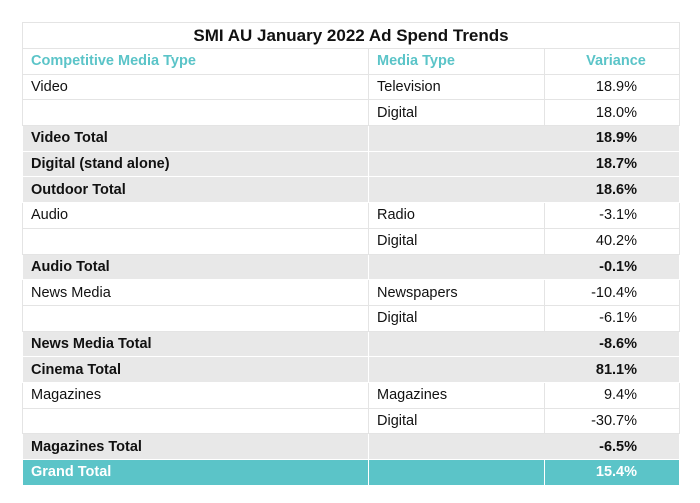 Image resolution: width=700 pixels, height=503 pixels. What do you see at coordinates (195, 138) in the screenshot?
I see `competitive-media-type-cell: Video Total` at bounding box center [195, 138].